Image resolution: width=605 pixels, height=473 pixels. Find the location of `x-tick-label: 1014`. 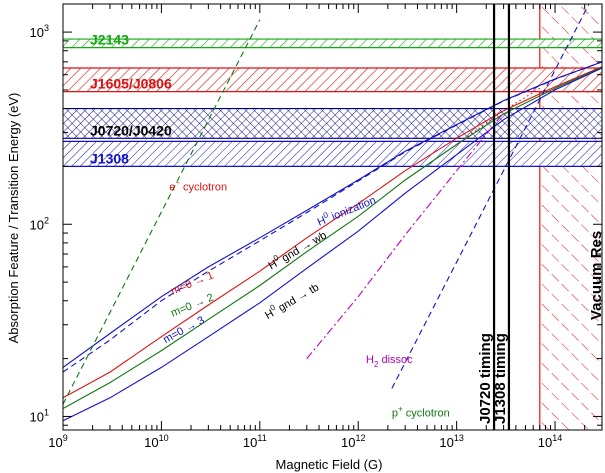

x-tick-label: 1014 is located at coordinates (550, 441).